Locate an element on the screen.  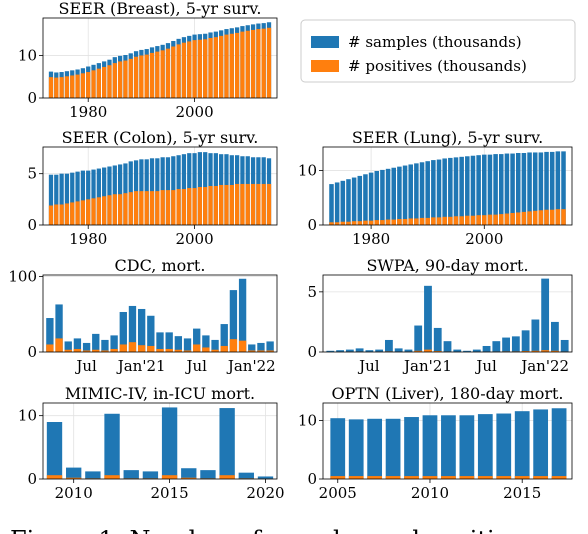
x-tick-label: 2000 is located at coordinates (194, 112).